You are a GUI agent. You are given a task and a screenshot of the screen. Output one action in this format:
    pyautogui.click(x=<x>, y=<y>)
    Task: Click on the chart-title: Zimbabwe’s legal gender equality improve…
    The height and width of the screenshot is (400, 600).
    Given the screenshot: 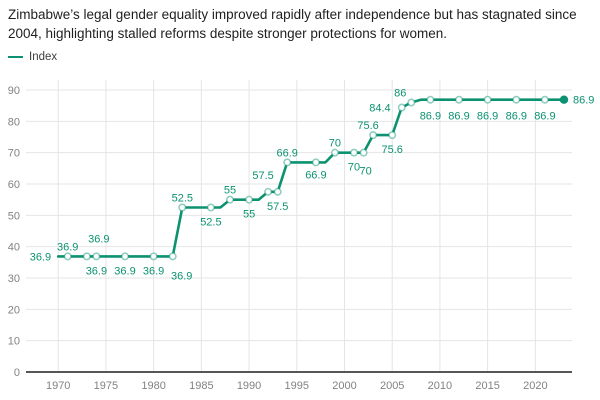 What is the action you would take?
    pyautogui.click(x=292, y=24)
    